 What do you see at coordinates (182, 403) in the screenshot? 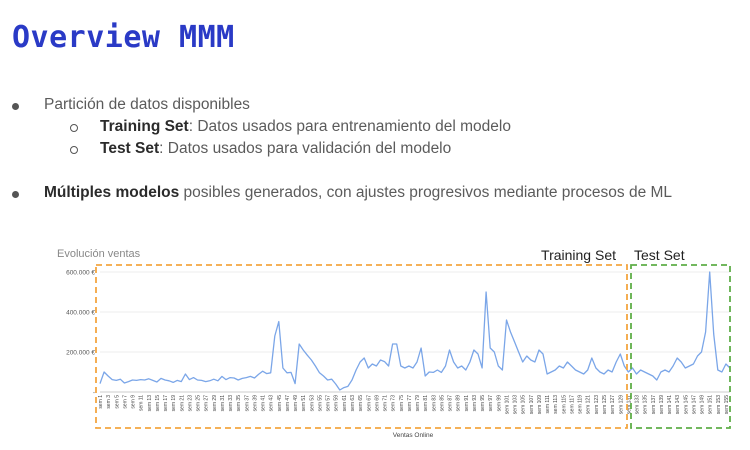
I see `x-tick-label: sem 21` at bounding box center [182, 403].